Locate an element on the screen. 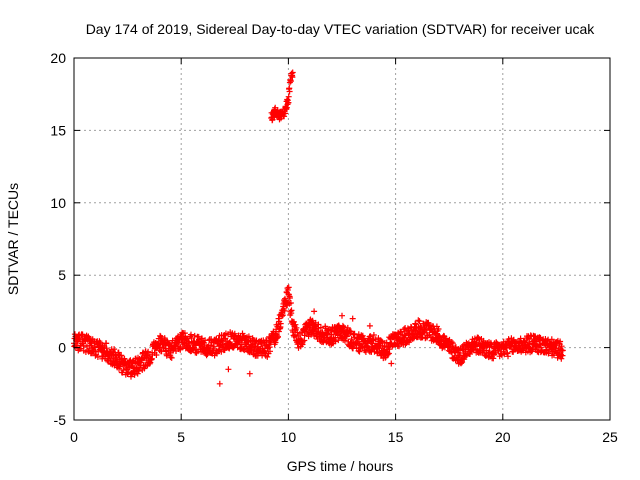 This screenshot has width=640, height=480. x-tick-label: 5 is located at coordinates (181, 437).